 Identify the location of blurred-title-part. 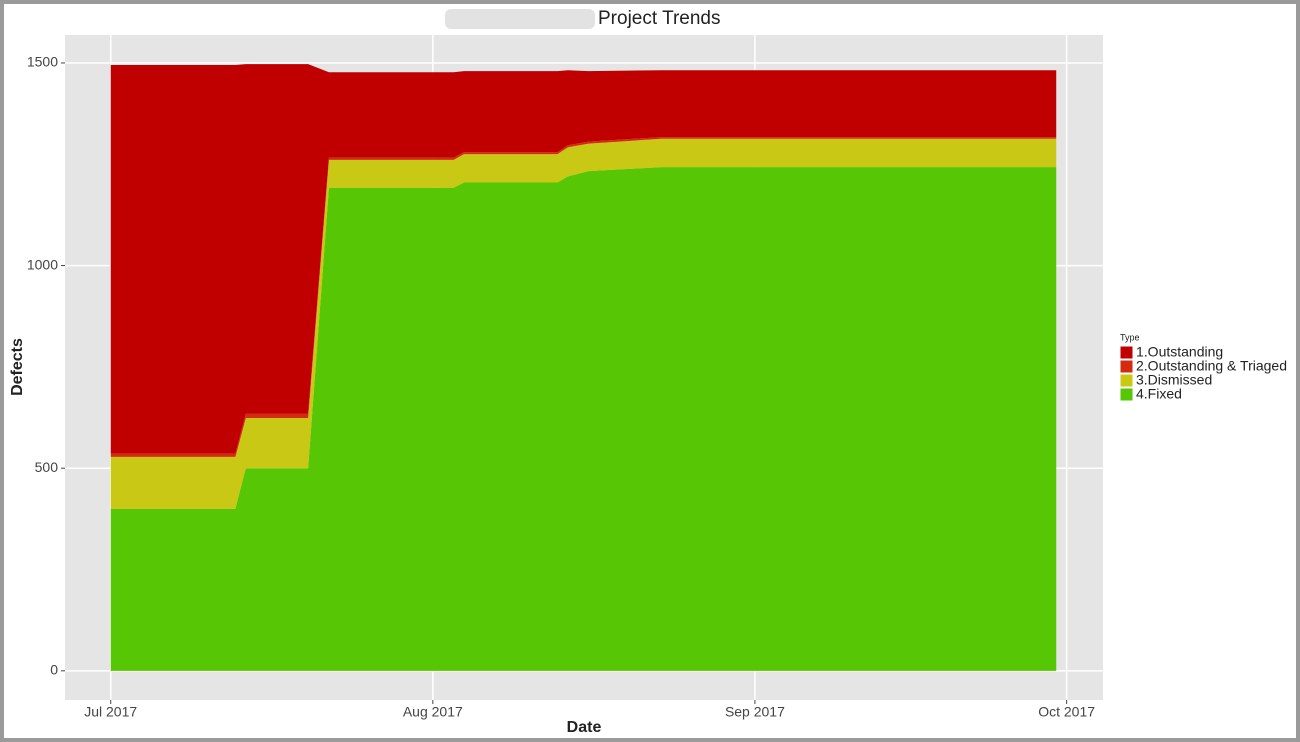
(520, 19).